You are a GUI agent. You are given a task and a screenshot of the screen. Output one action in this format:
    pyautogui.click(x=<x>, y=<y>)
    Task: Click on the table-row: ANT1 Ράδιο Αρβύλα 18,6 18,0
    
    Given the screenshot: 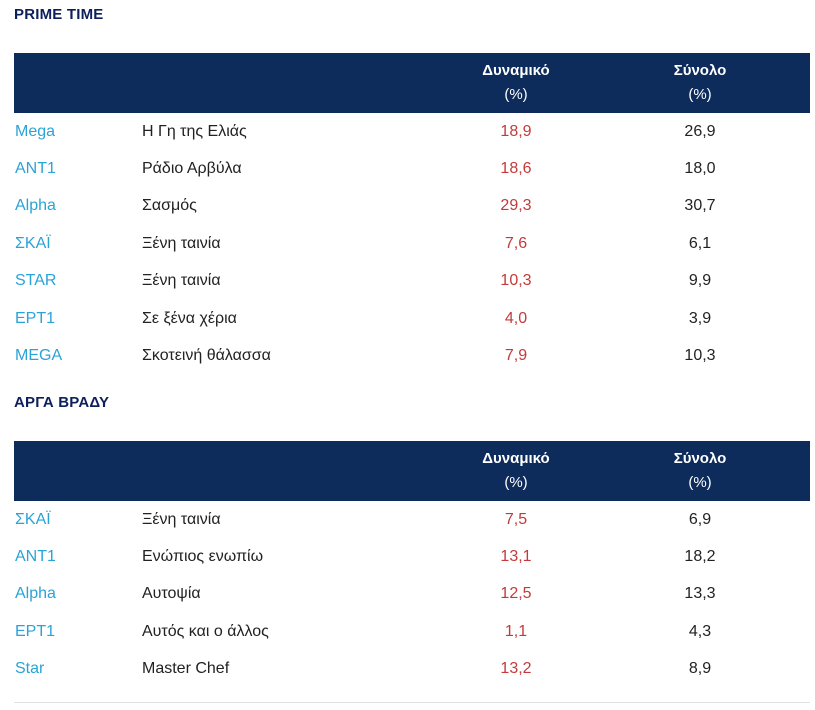 What is the action you would take?
    pyautogui.click(x=412, y=168)
    